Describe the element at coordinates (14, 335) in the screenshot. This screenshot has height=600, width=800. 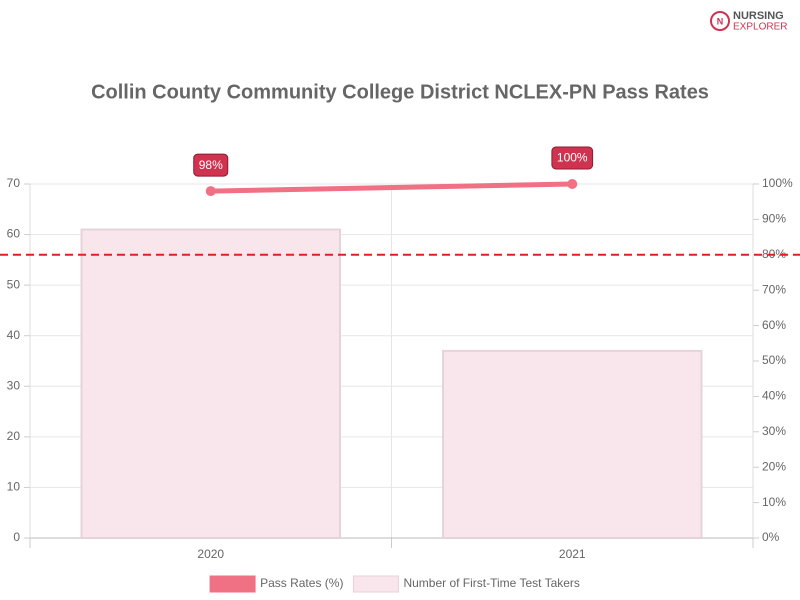
I see `y-tick-label: 40` at that location.